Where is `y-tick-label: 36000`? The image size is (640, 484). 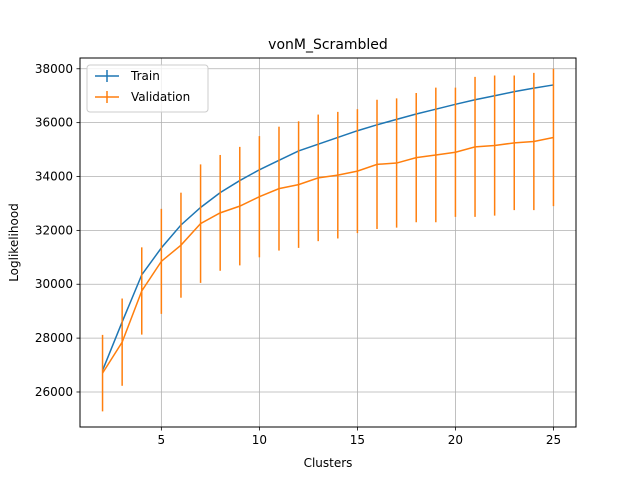 y-tick-label: 36000 is located at coordinates (54, 123).